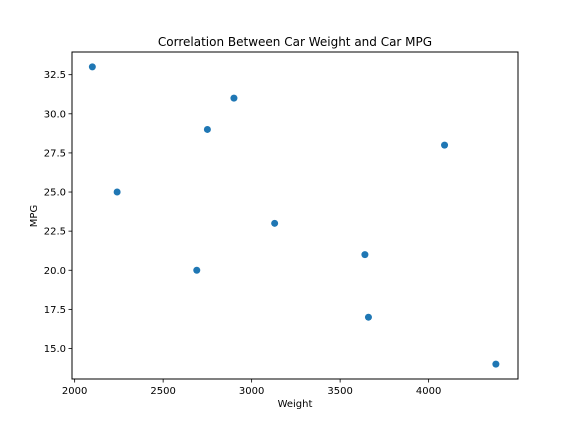 The image size is (576, 432). Describe the element at coordinates (55, 349) in the screenshot. I see `y-tick-label: 15.0` at that location.